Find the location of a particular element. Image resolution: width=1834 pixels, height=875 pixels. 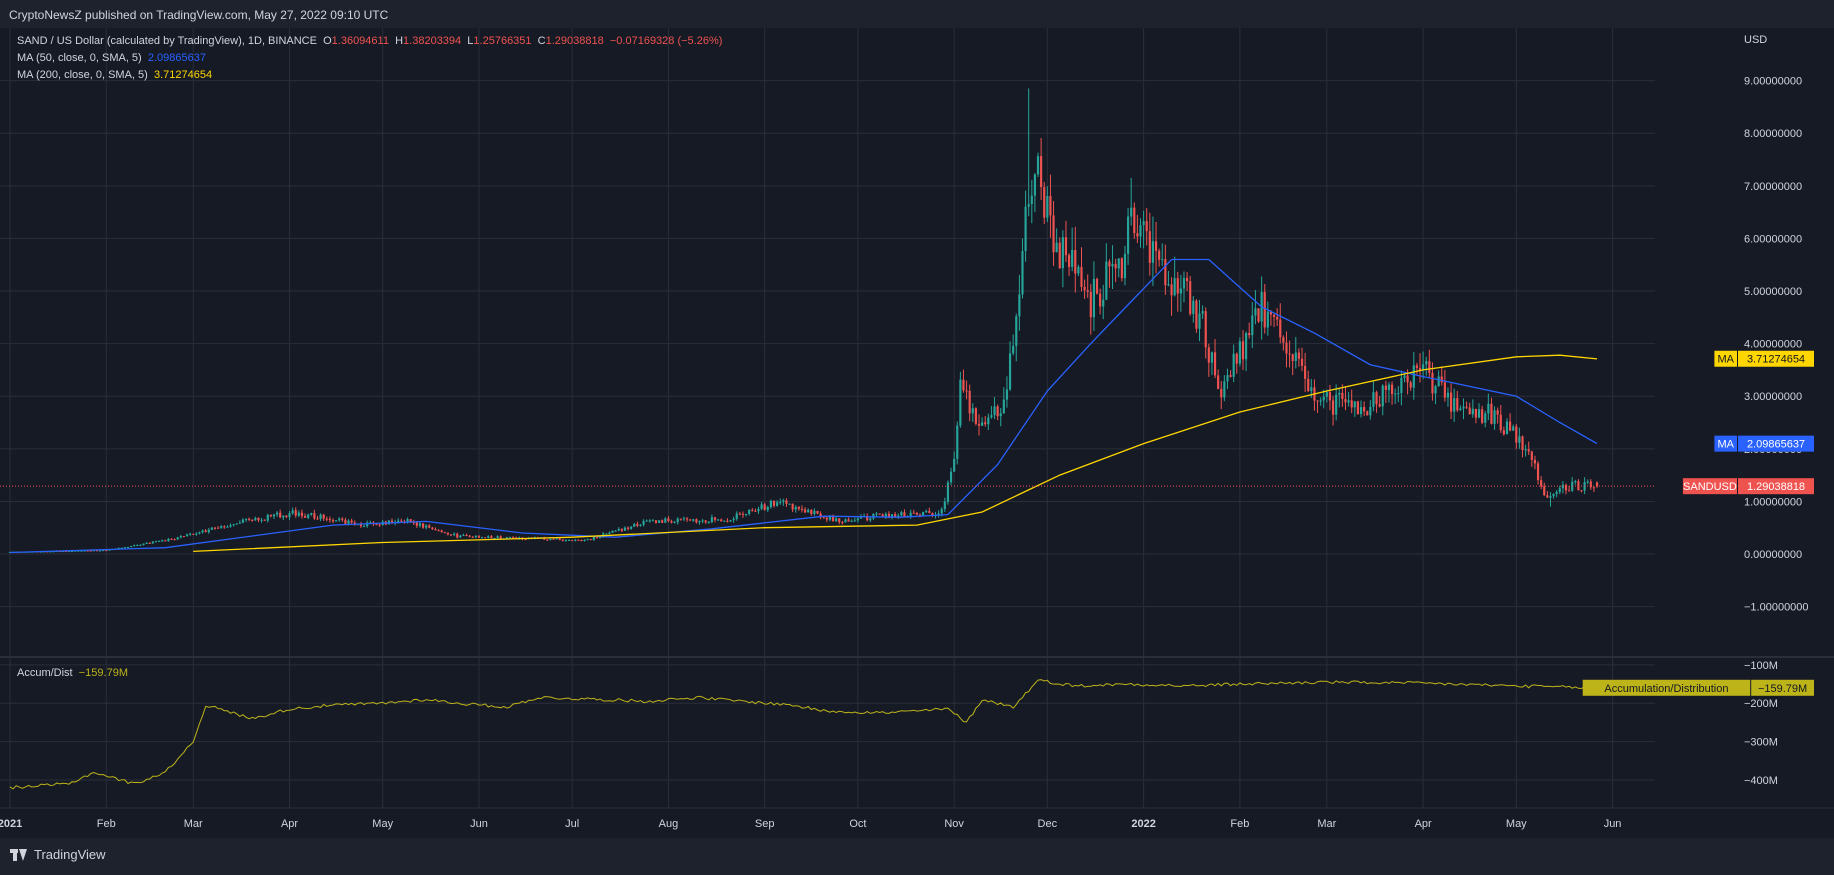

ma50-badge-value-bg is located at coordinates (1776, 443).